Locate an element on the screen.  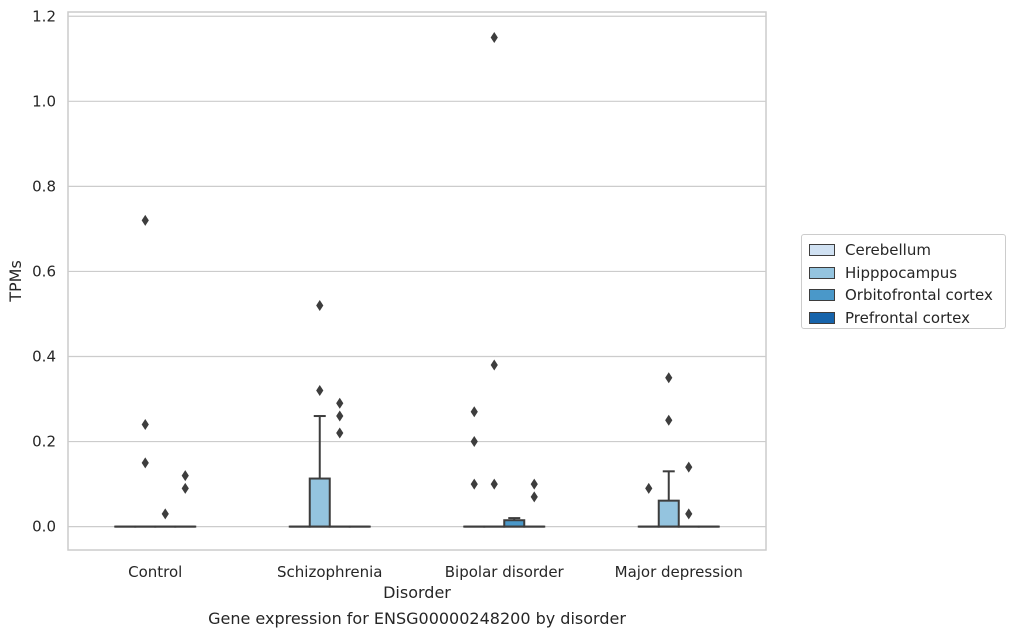
y-tick-label: 0.8 is located at coordinates (44, 186).